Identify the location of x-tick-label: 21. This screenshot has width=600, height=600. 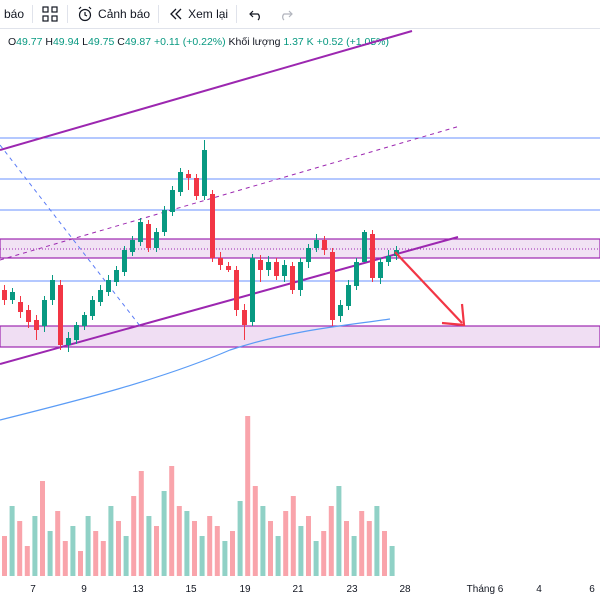
(298, 589).